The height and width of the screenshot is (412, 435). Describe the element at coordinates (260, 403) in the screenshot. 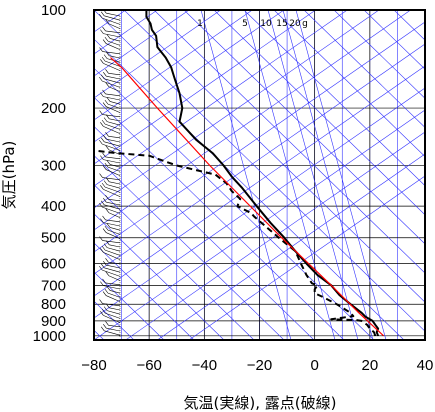

I see `x-axis-label: 気温(実線), 露点(破線)` at that location.